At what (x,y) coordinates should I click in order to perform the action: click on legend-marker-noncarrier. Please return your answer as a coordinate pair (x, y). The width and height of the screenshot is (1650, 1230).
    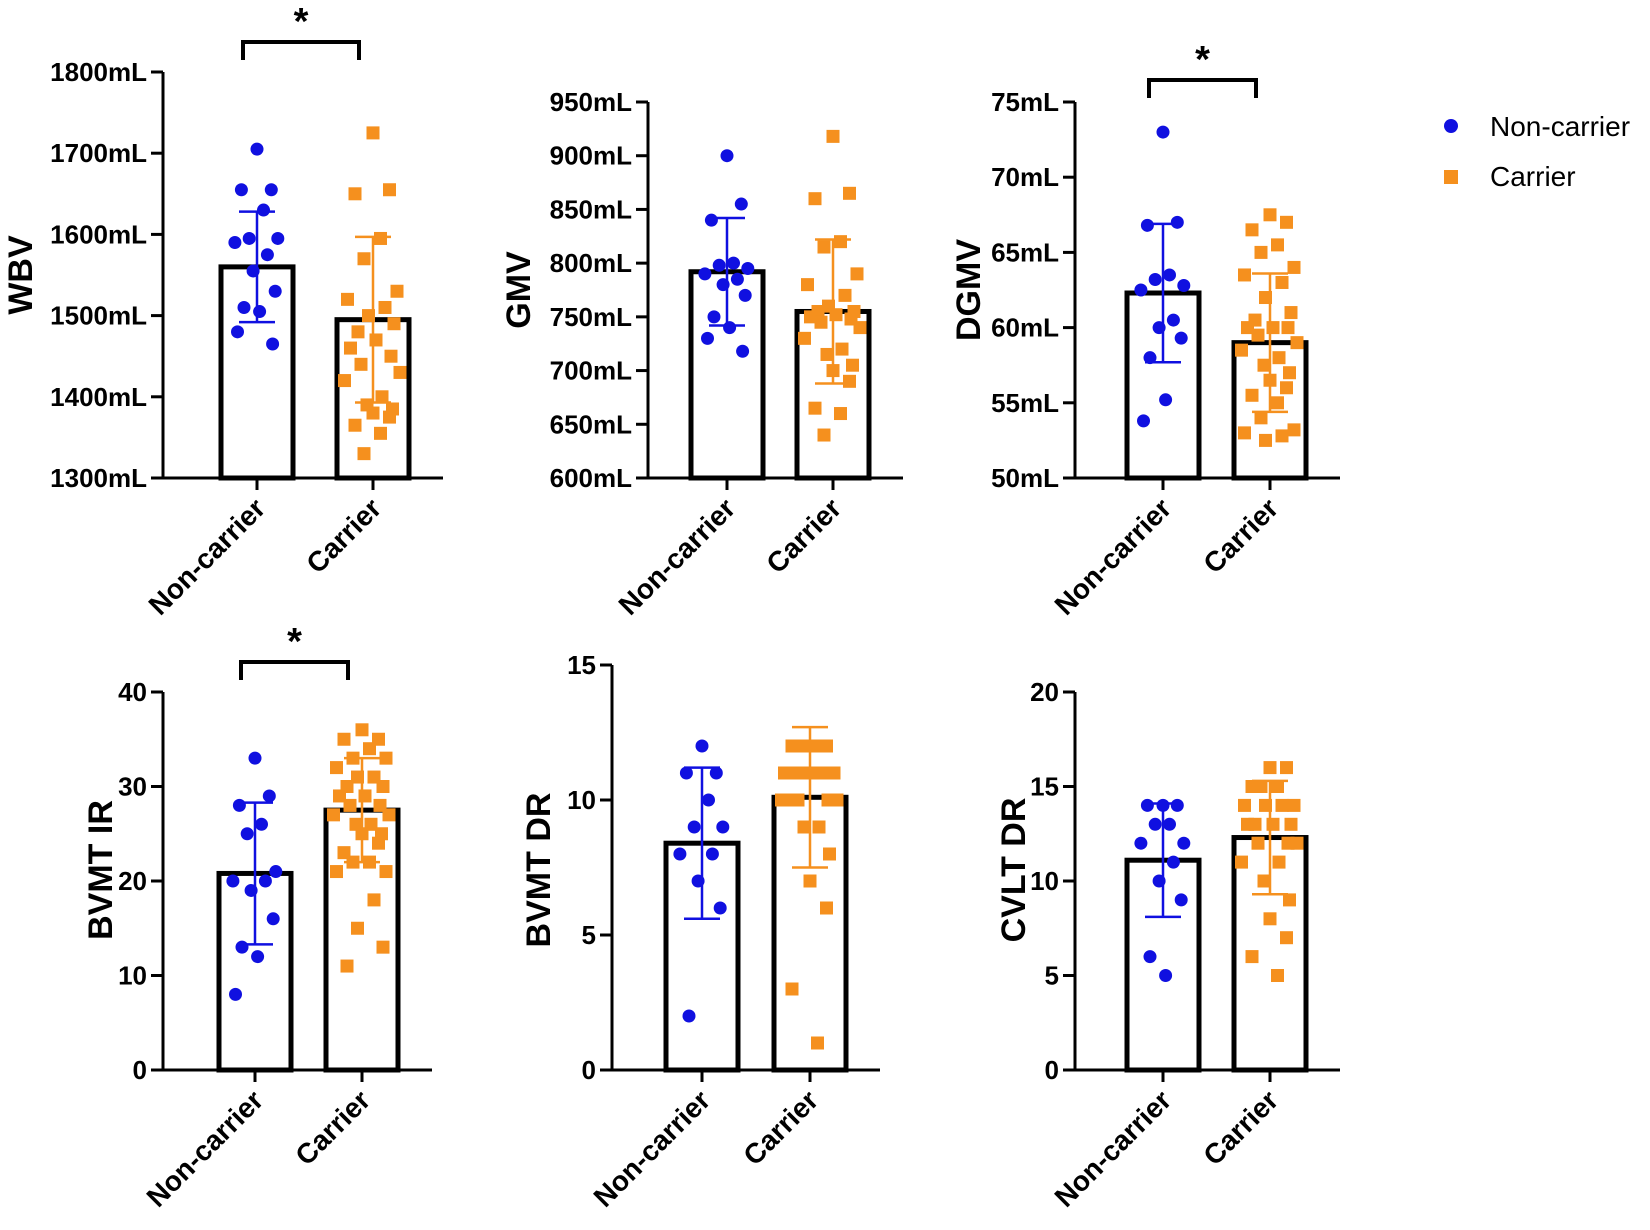
    Looking at the image, I should click on (1451, 126).